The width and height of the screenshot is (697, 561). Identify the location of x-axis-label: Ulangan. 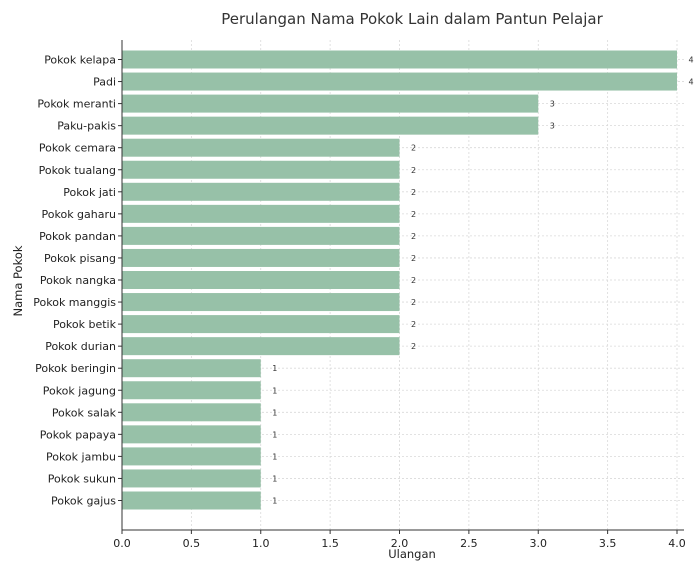
(412, 554).